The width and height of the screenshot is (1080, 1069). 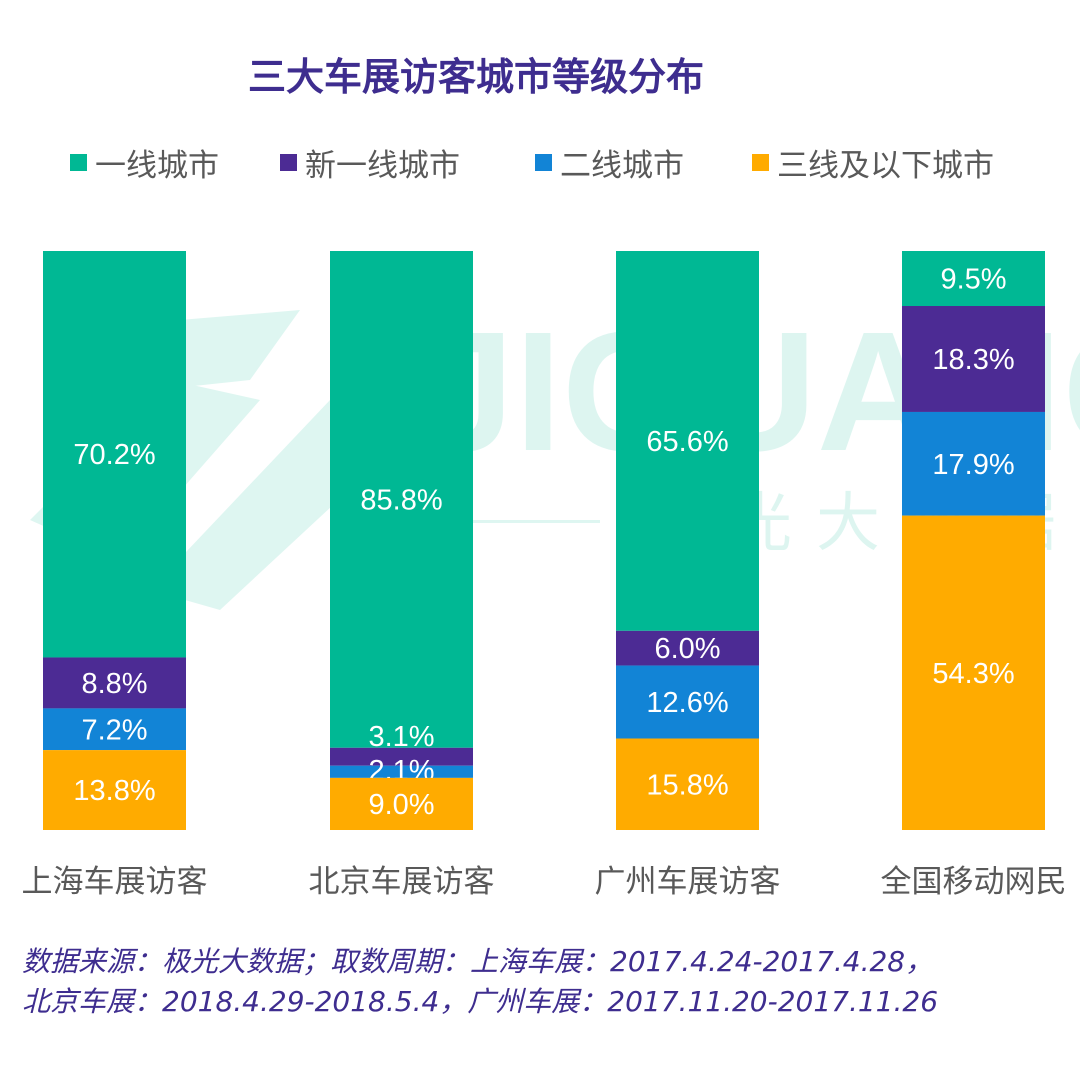 I want to click on category-label-3: 全国移动网民, so click(x=974, y=882).